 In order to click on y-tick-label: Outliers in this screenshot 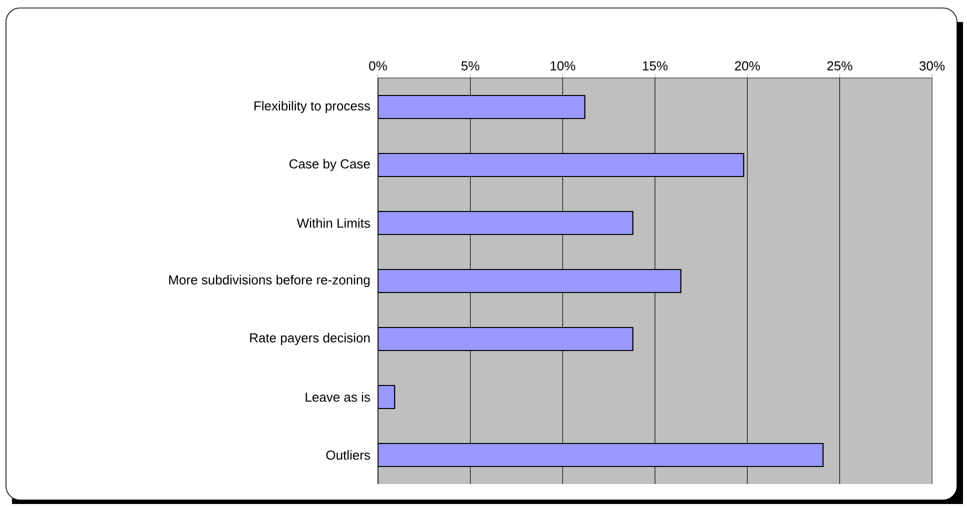, I will do `click(348, 455)`.